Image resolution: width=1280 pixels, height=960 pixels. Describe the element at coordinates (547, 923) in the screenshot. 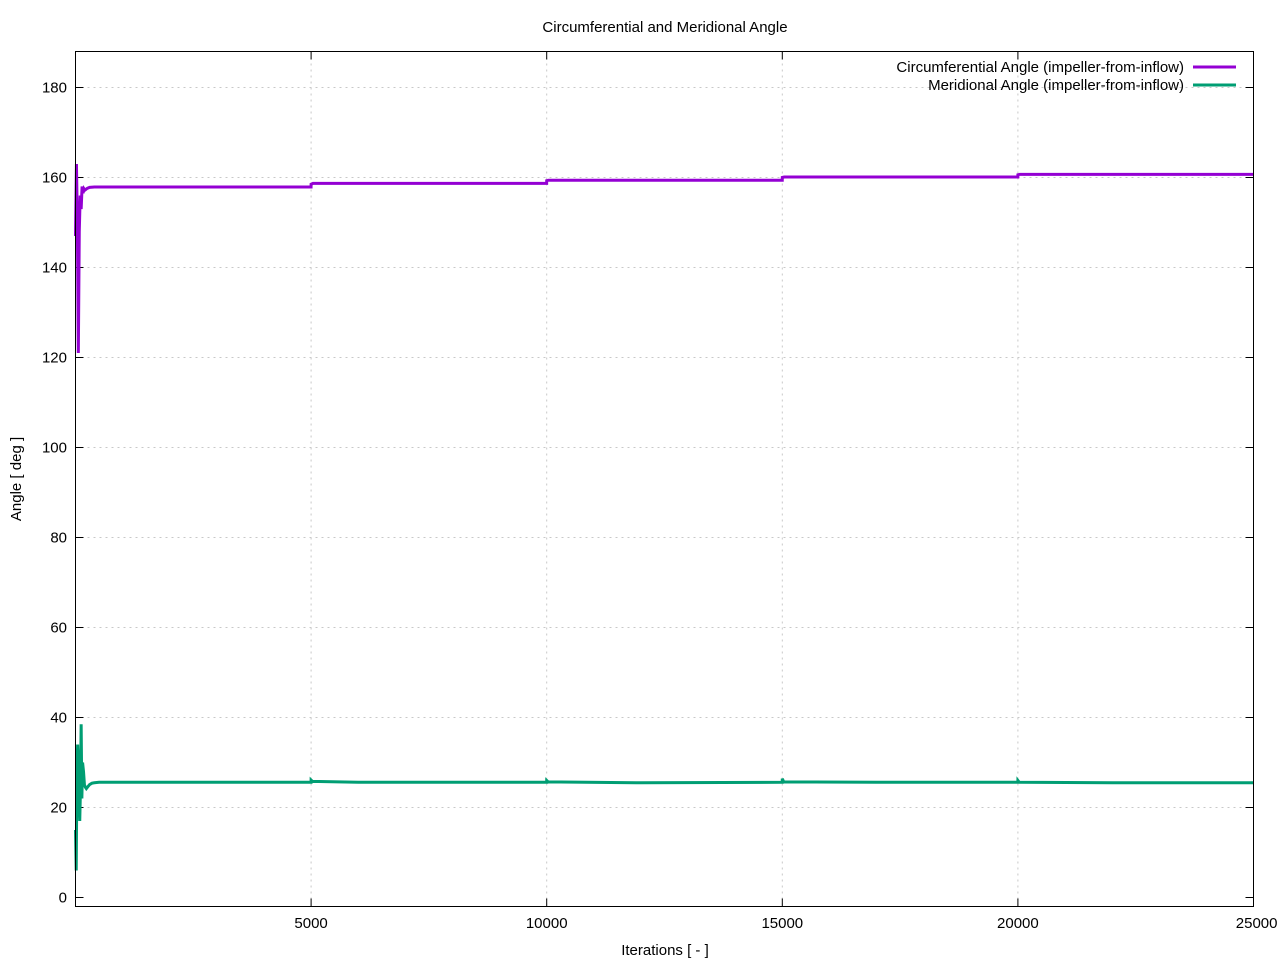

I see `x-tick-label: 10000` at that location.